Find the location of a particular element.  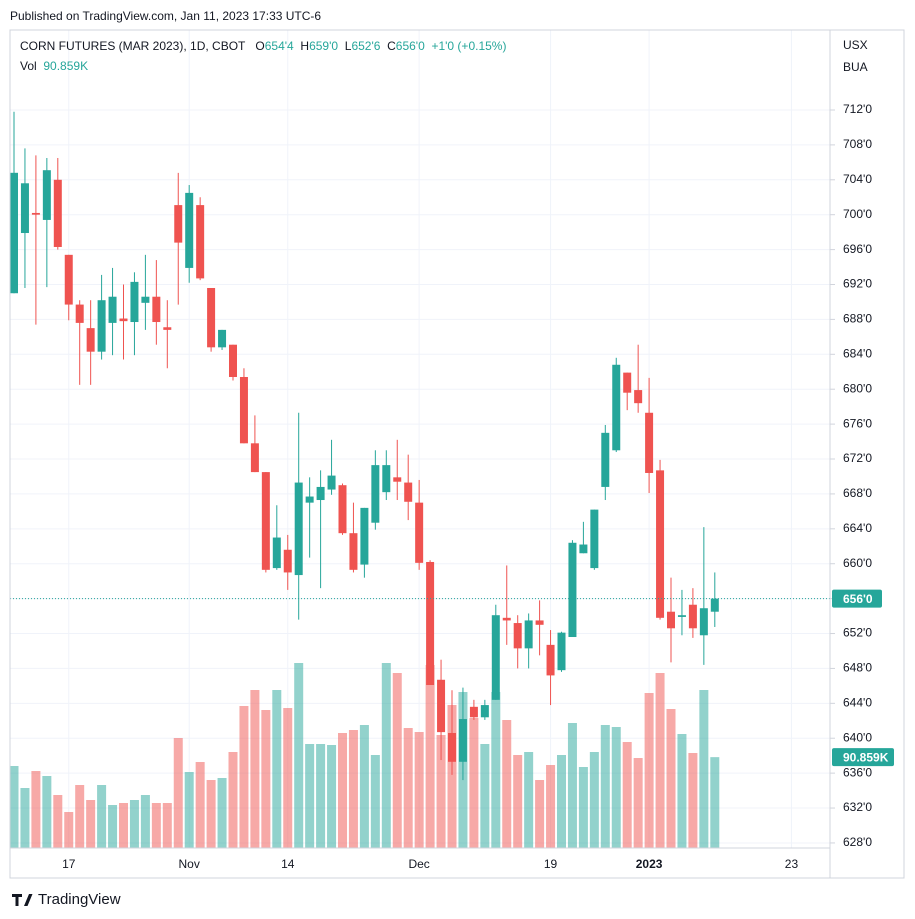

price-tag is located at coordinates (857, 598).